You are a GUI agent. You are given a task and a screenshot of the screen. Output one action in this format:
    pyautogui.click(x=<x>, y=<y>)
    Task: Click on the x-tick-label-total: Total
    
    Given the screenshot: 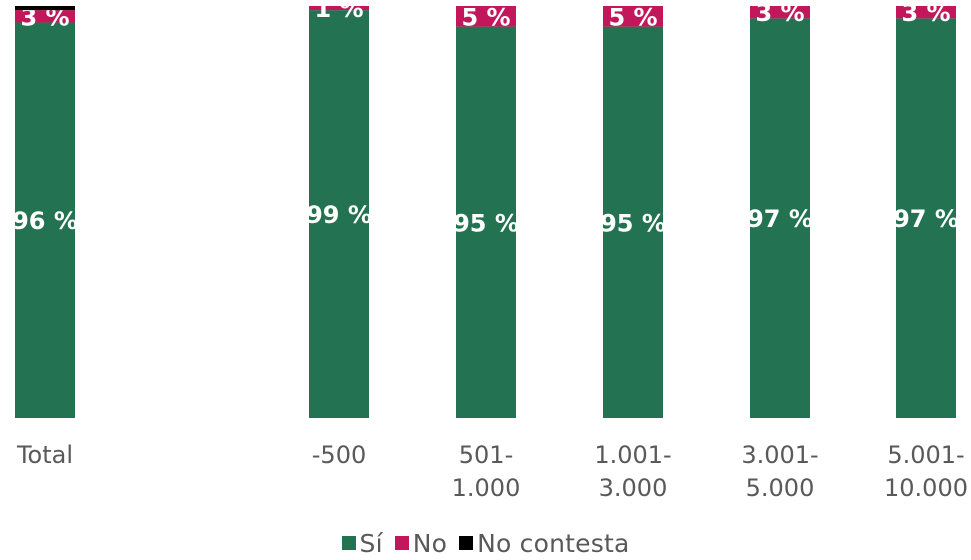 What is the action you would take?
    pyautogui.click(x=44, y=455)
    